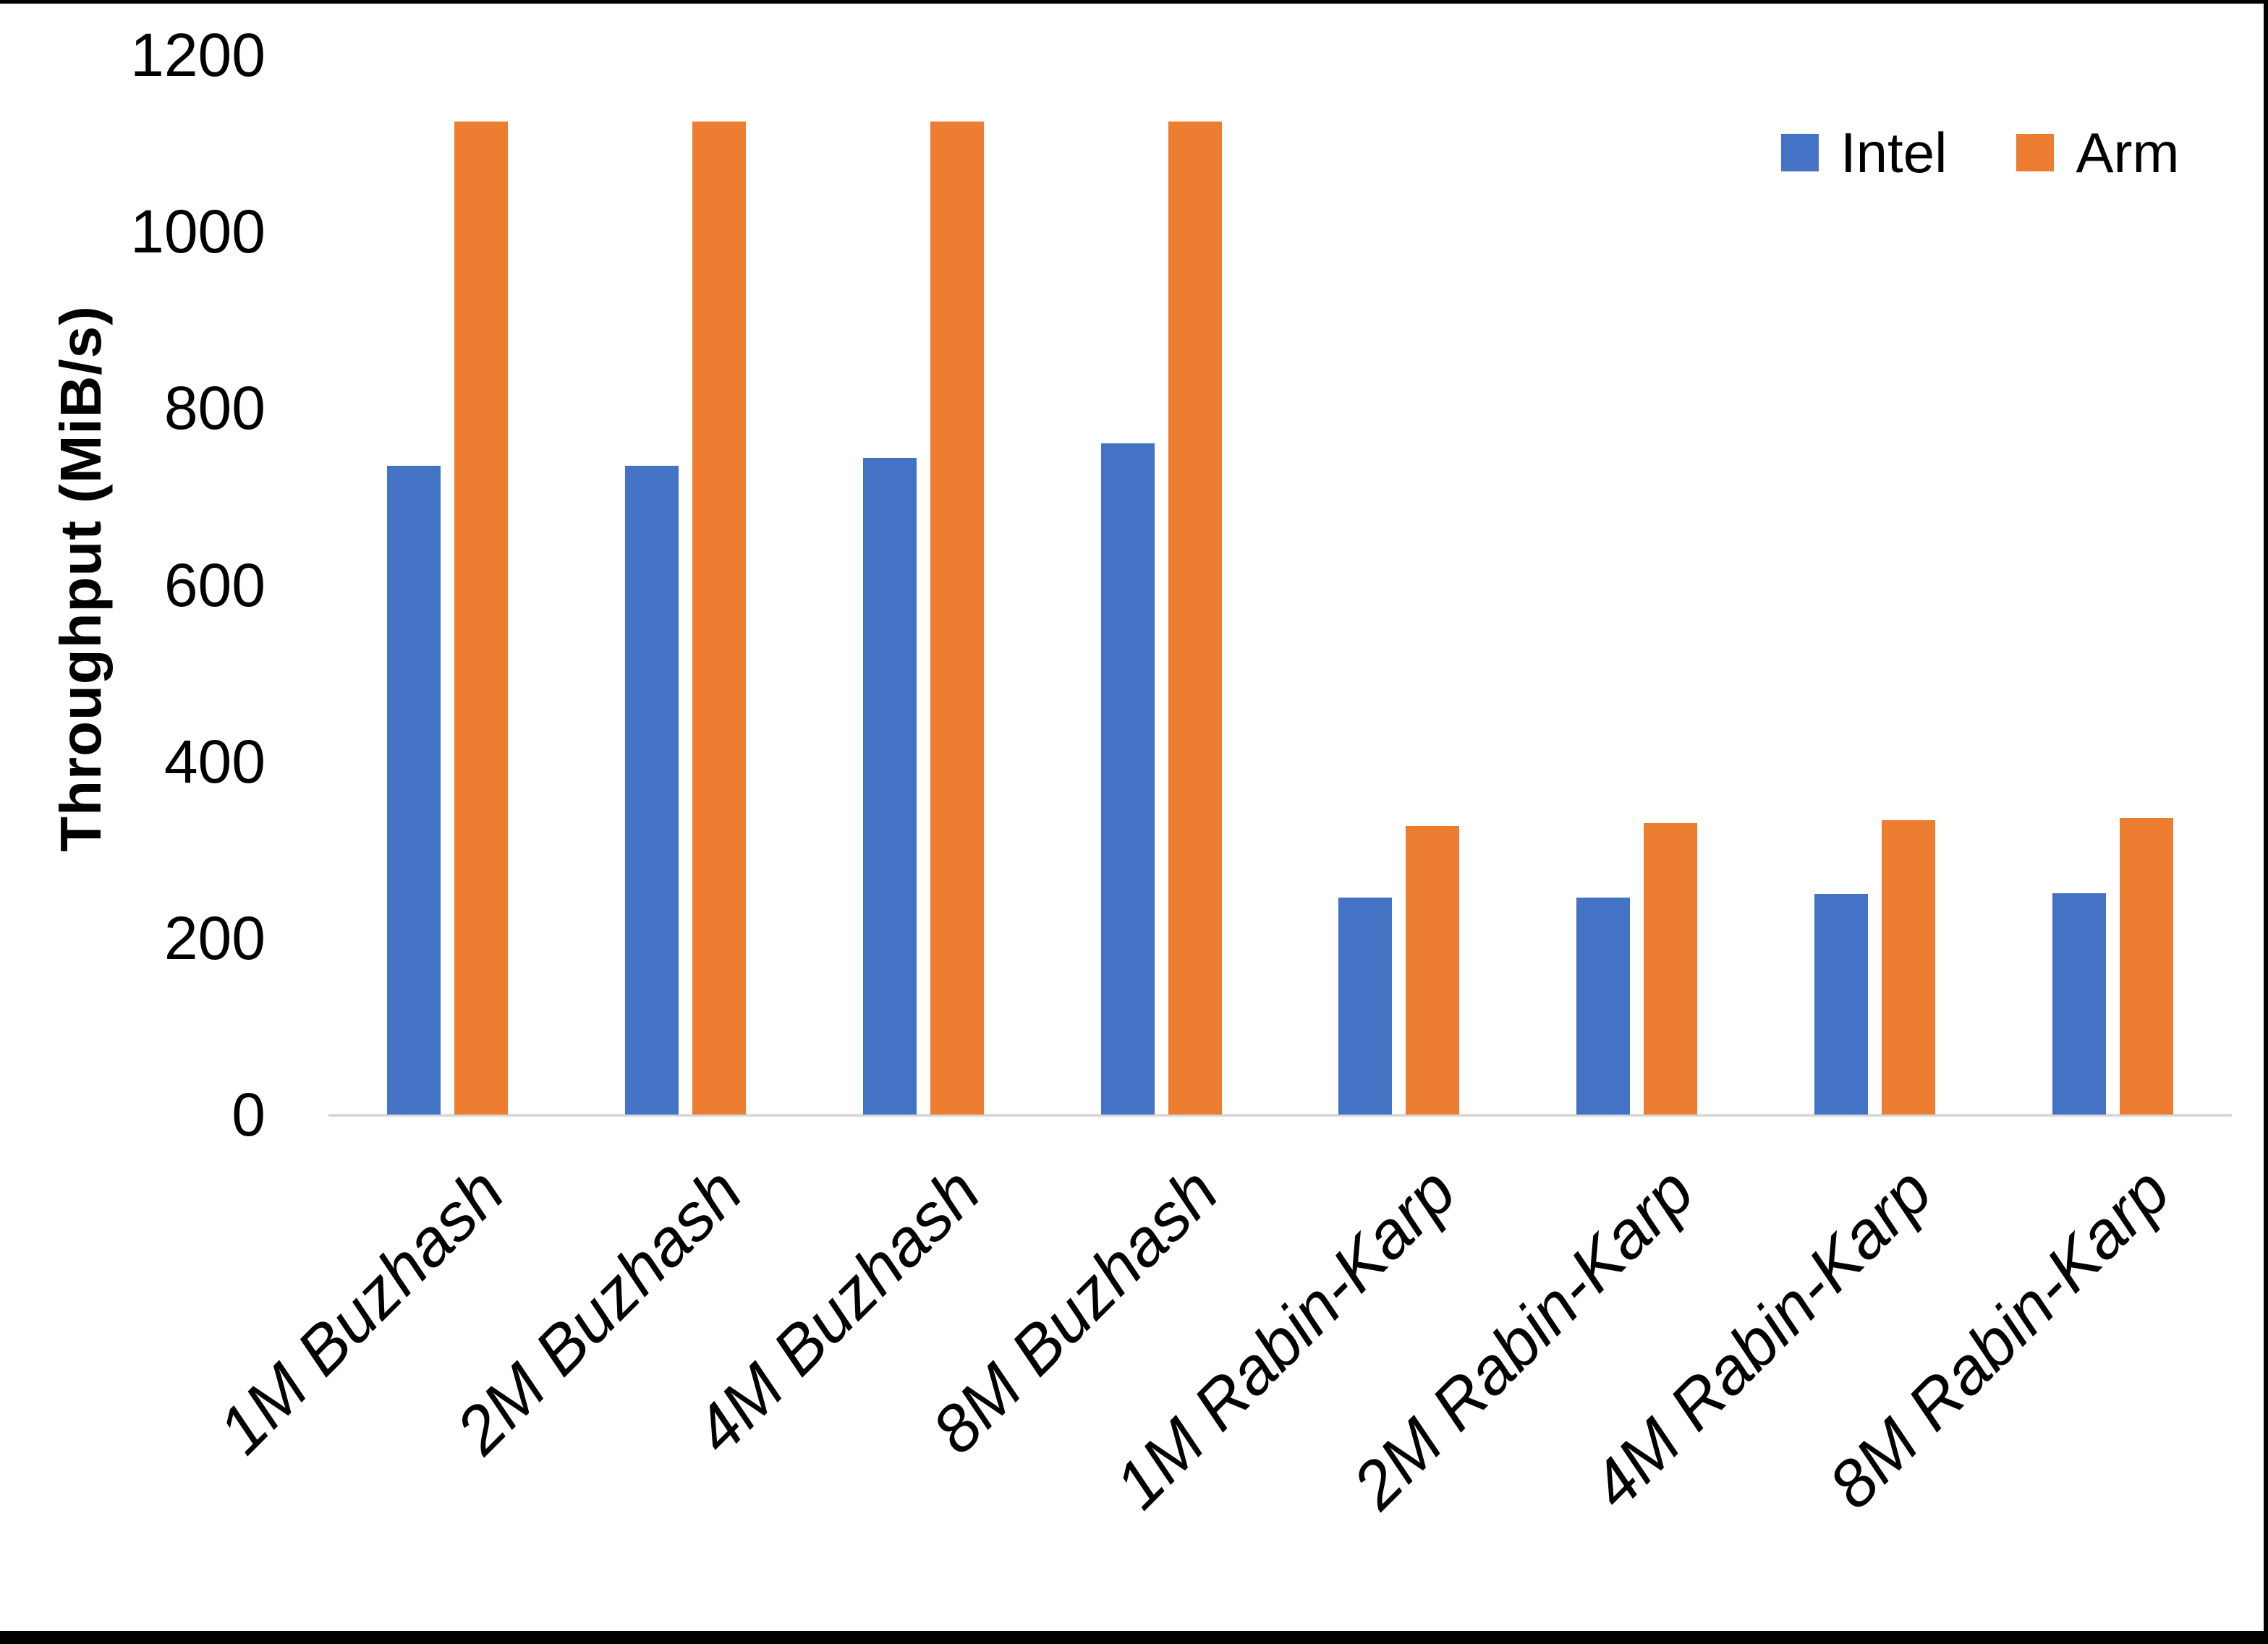  I want to click on y-tick-label: 800, so click(215, 408).